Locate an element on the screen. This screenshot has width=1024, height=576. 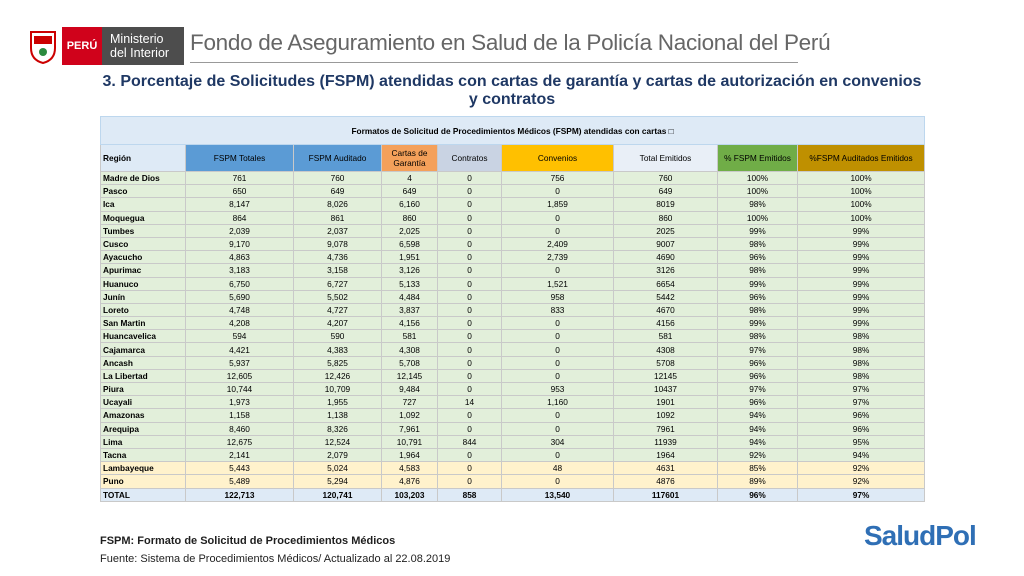
table-cell: 12,524 is located at coordinates (337, 441).